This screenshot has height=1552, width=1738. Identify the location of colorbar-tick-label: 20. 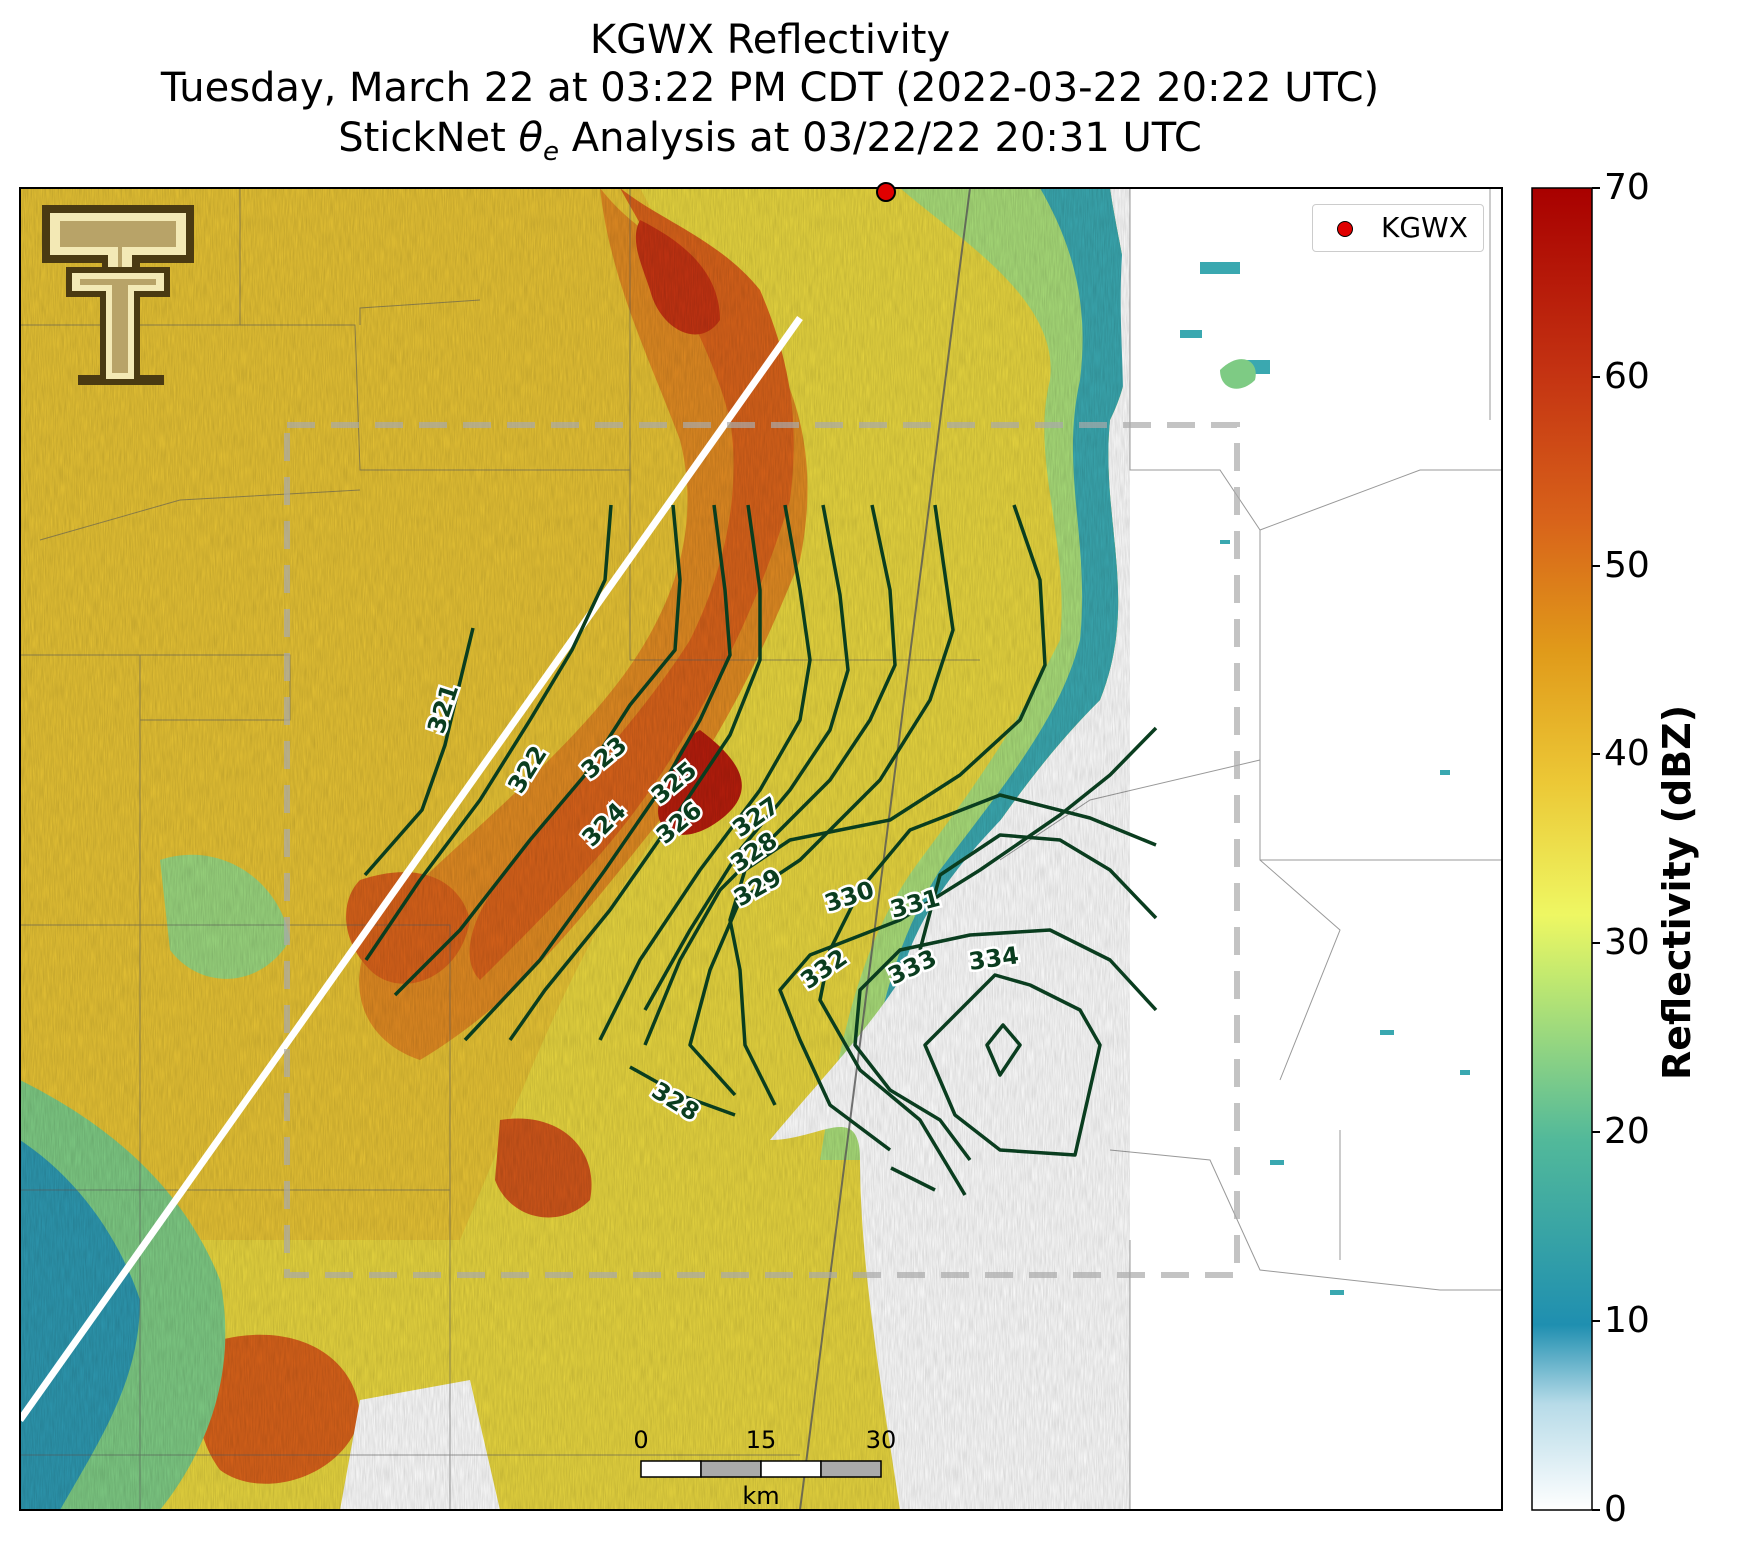
(1627, 1131).